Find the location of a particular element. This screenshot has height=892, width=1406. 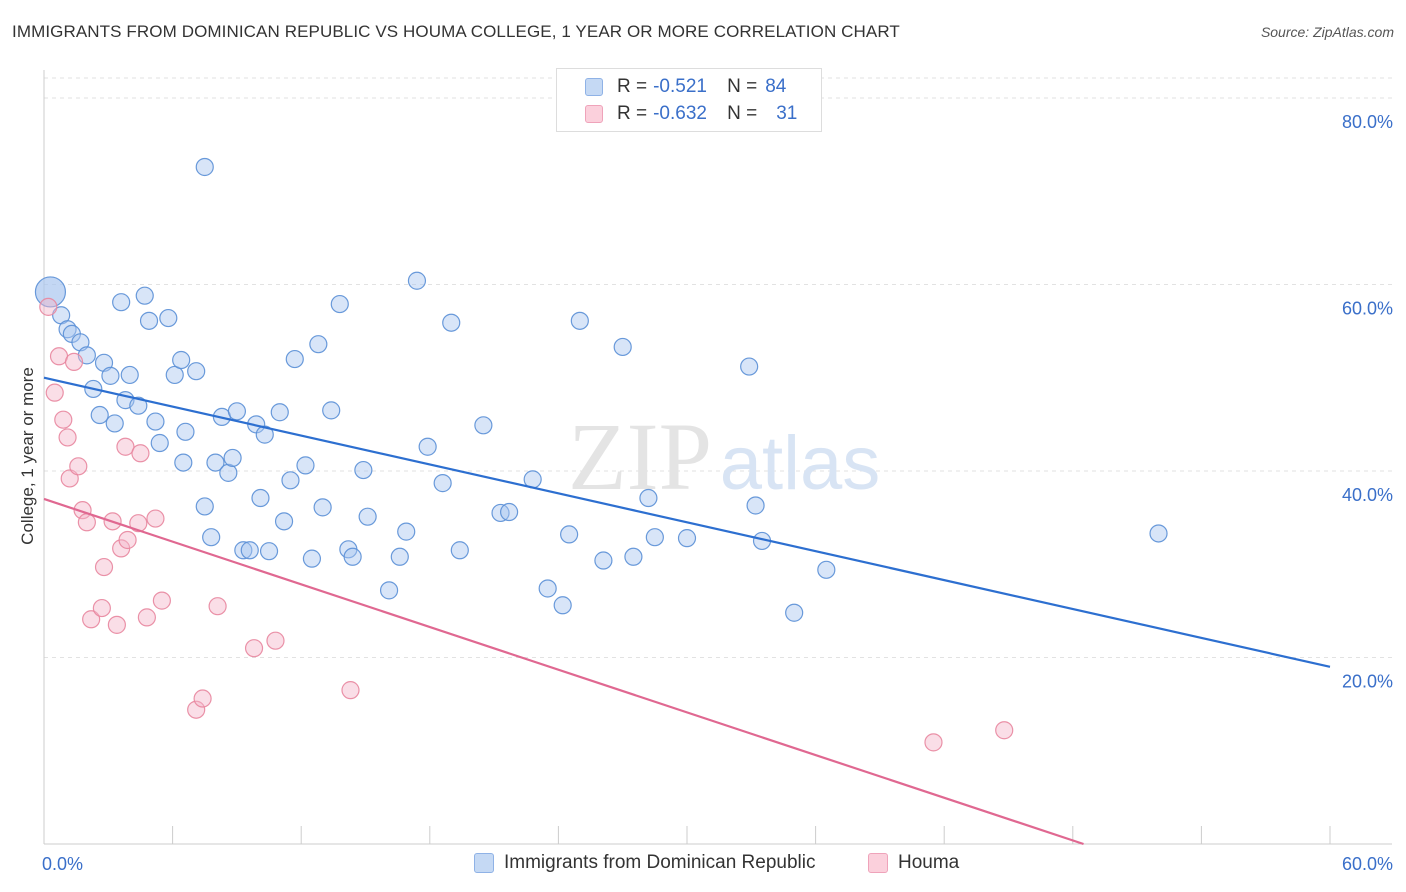

legend-r-value: -0.521 is located at coordinates (680, 86).